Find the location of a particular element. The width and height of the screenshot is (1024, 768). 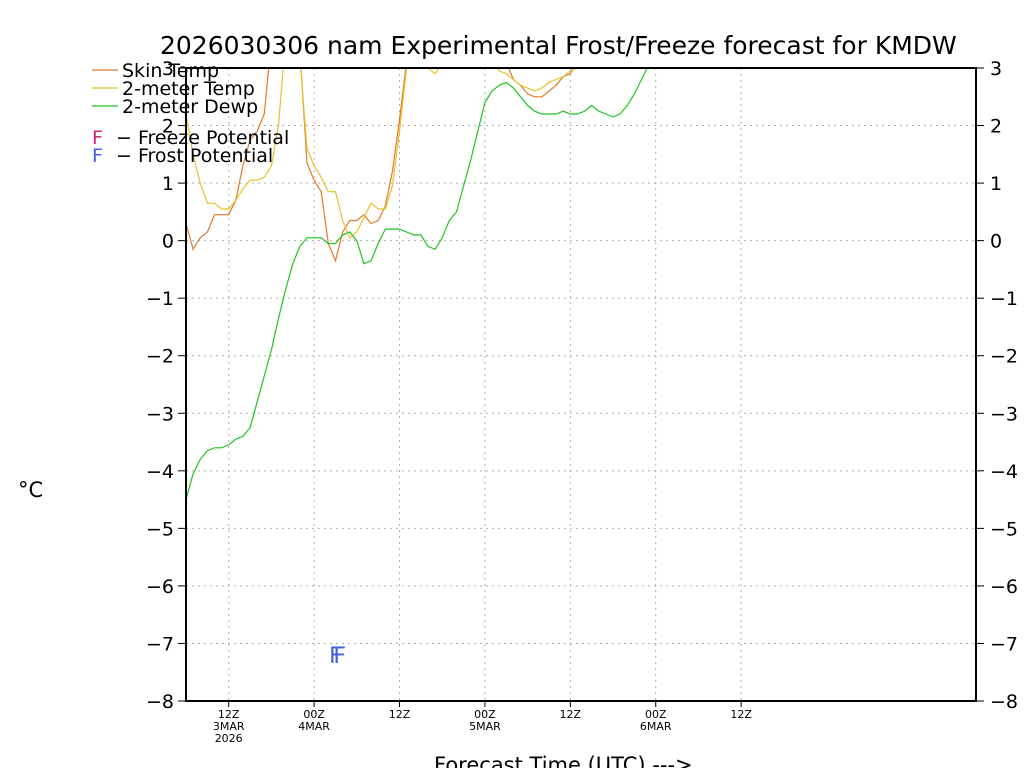

series-line-skin-temp is located at coordinates (380, 165).